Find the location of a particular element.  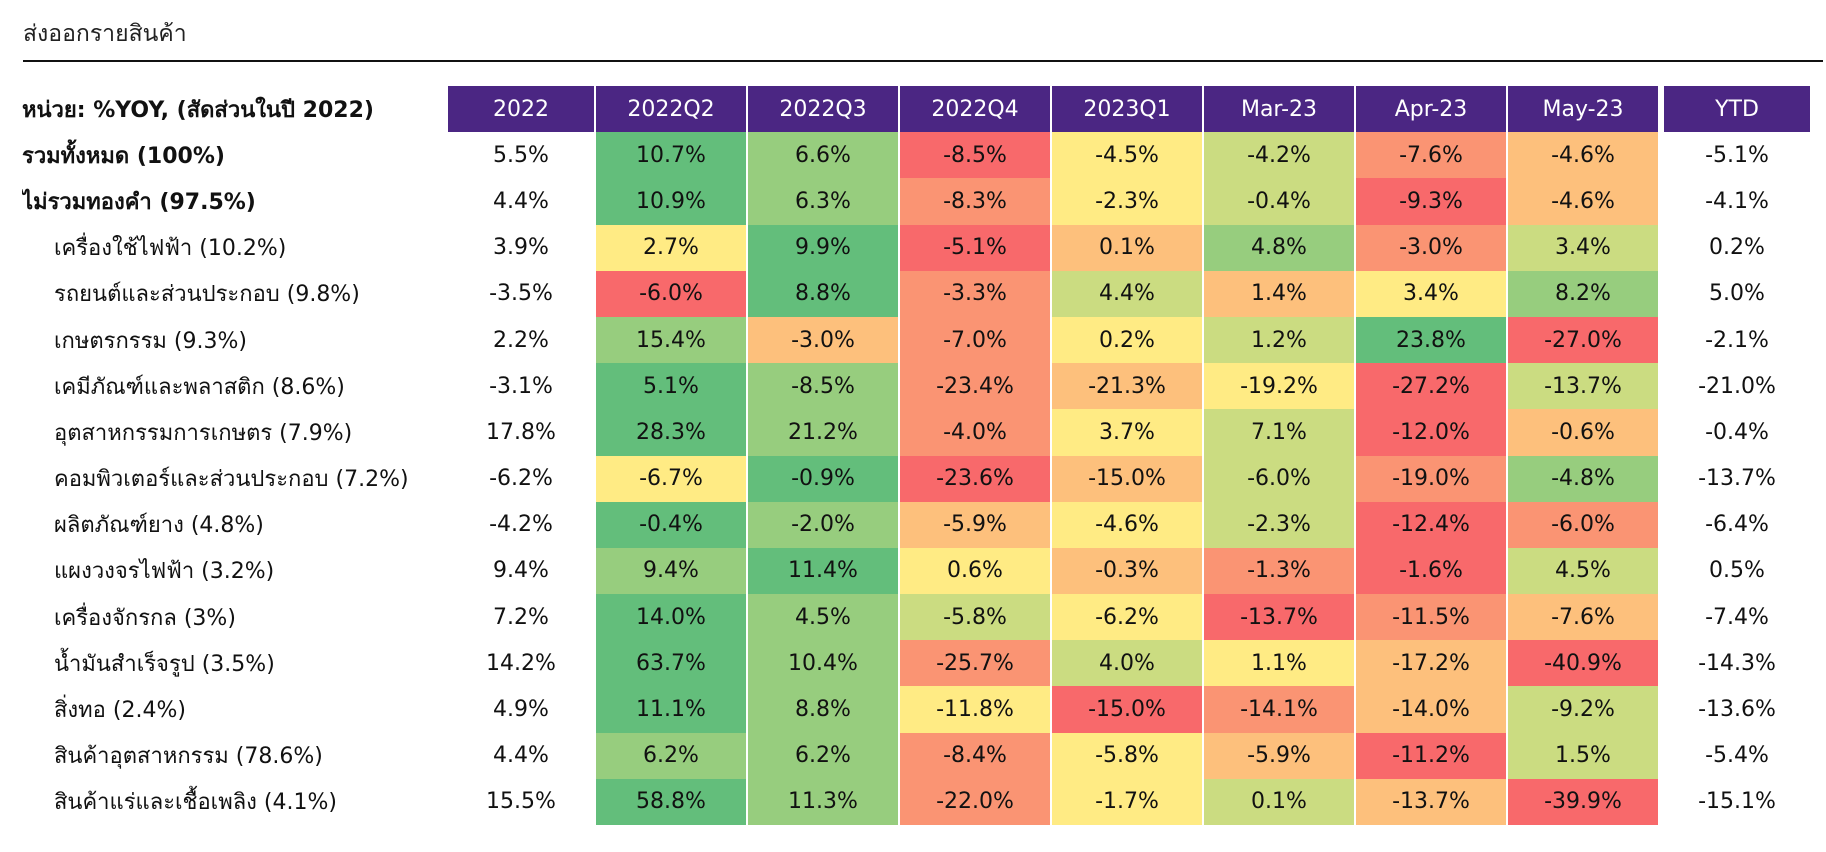

heat-cell: -4.8% is located at coordinates (1582, 478).